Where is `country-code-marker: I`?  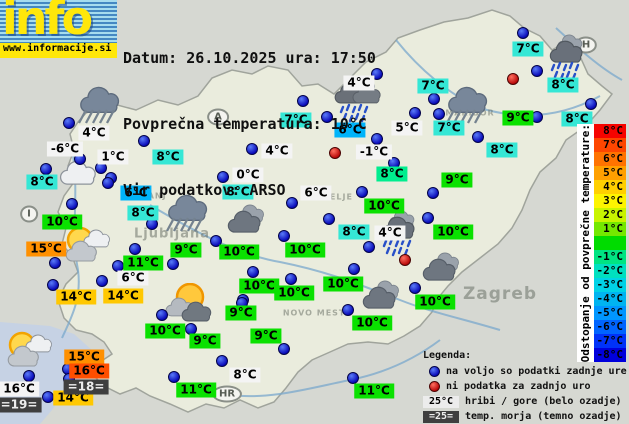
country-code-marker: I is located at coordinates (29, 214).